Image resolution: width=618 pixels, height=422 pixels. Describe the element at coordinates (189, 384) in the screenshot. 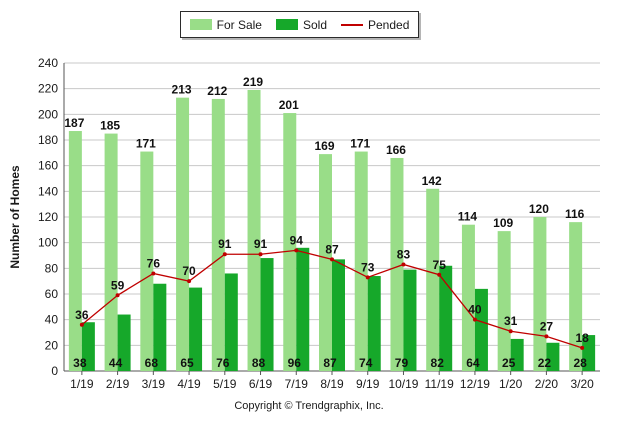

I see `x-tick-label: 4/19` at that location.